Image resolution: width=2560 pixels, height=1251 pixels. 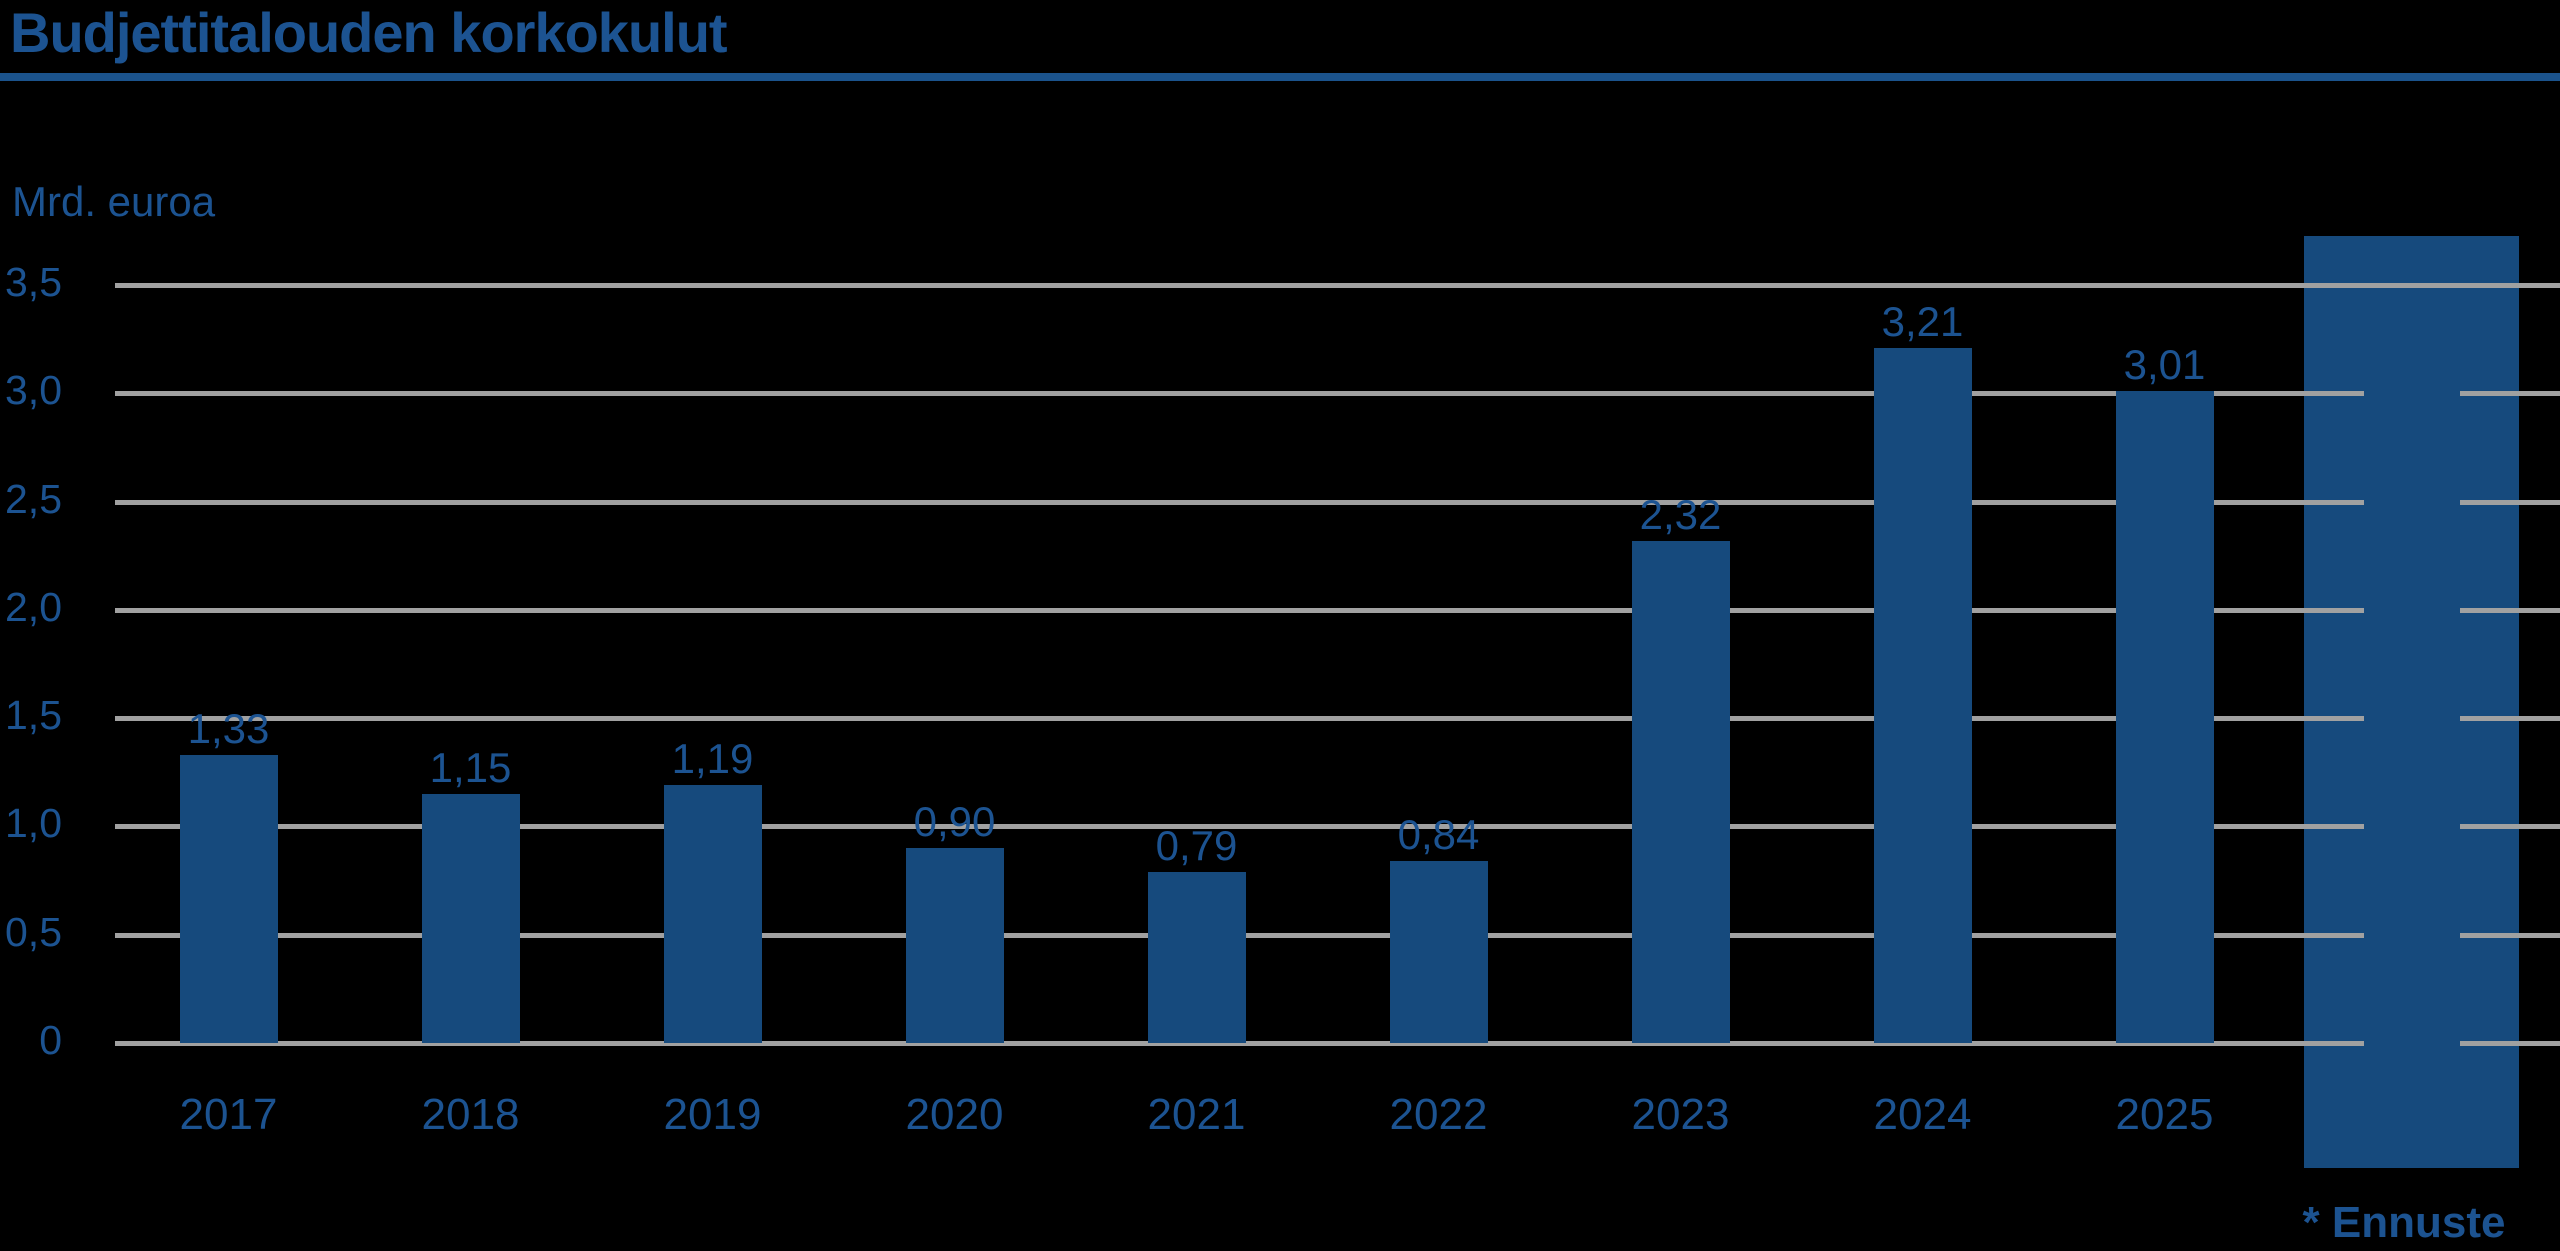 What do you see at coordinates (954, 945) in the screenshot?
I see `bar-2020` at bounding box center [954, 945].